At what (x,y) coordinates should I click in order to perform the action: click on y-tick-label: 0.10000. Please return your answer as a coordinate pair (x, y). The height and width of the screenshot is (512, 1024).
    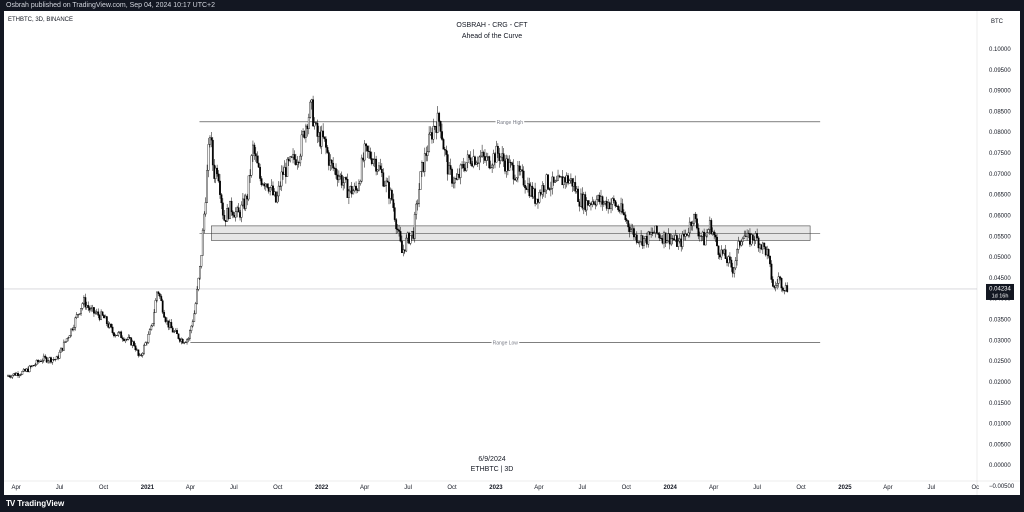
    Looking at the image, I should click on (1000, 50).